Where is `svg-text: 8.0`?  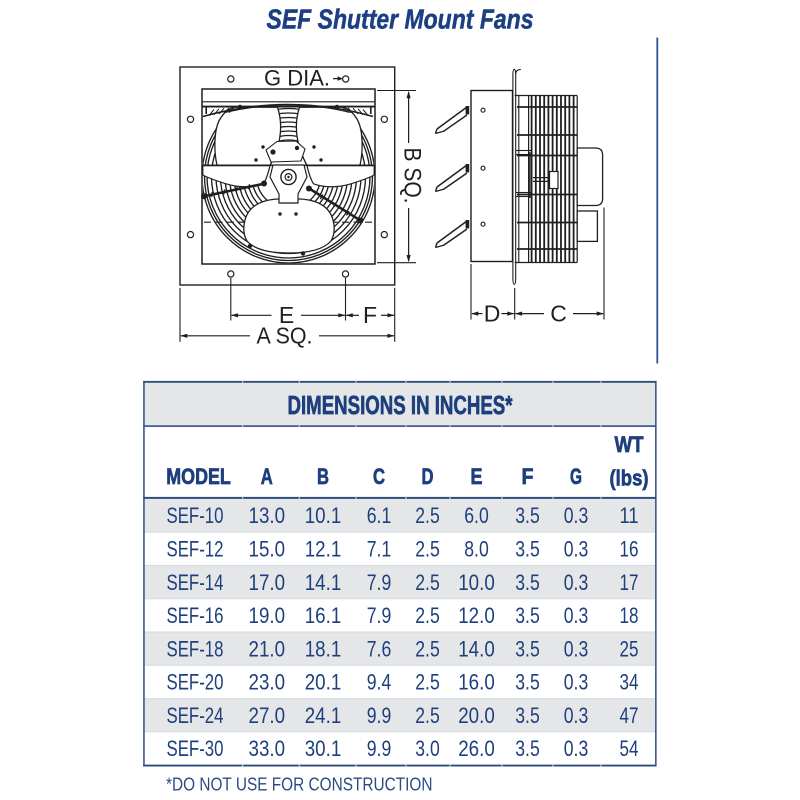 svg-text: 8.0 is located at coordinates (476, 549).